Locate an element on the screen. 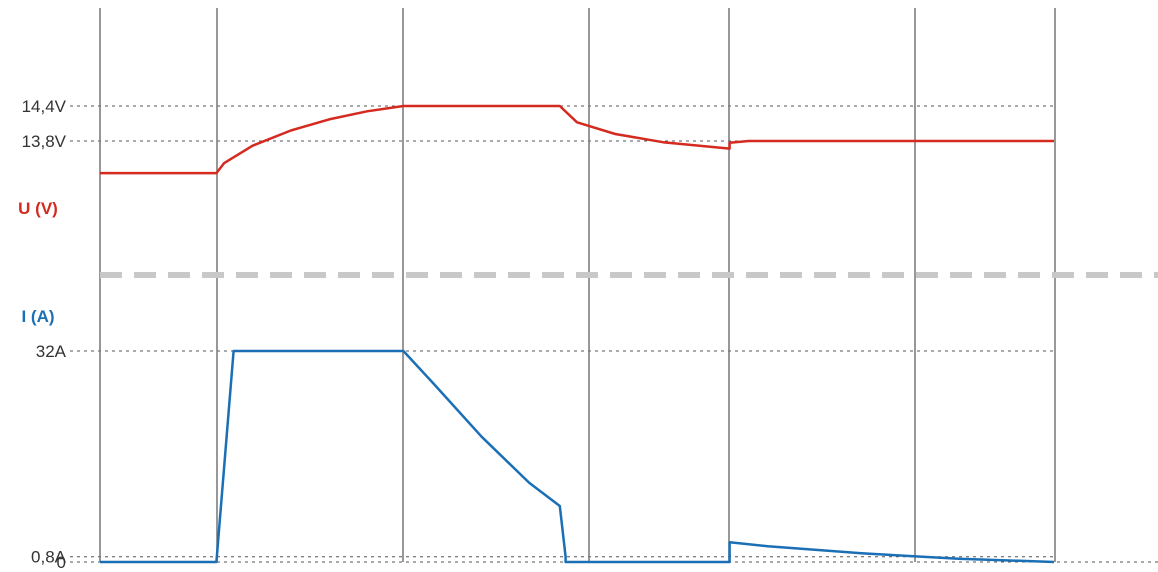  tick-label: 0,8A is located at coordinates (49, 557).